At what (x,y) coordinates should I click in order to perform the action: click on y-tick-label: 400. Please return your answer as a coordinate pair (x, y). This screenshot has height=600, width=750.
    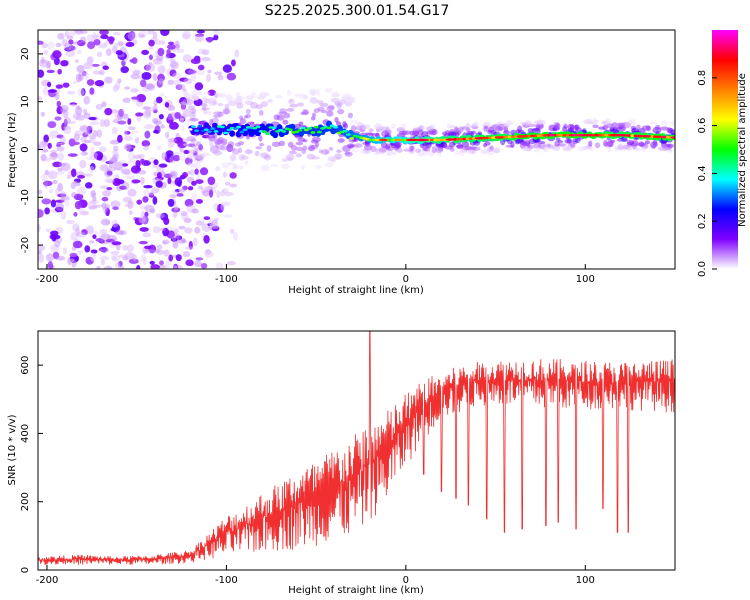
    Looking at the image, I should click on (25, 433).